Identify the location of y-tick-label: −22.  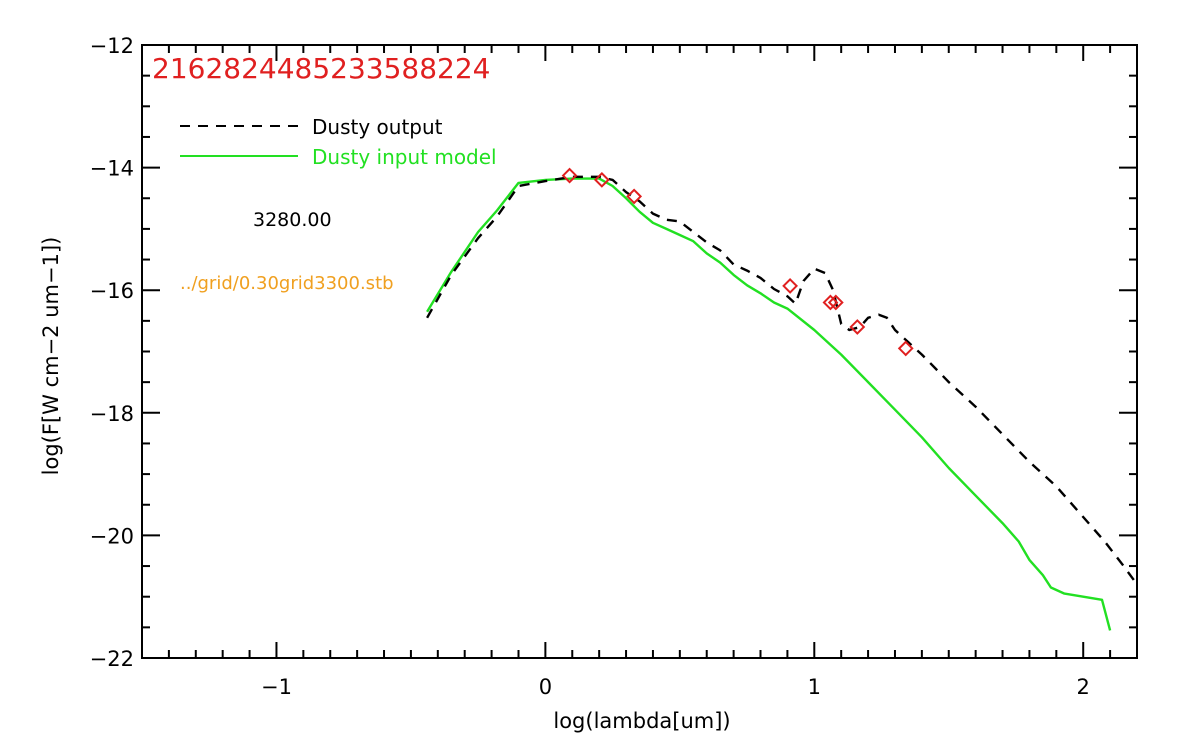
(112, 659).